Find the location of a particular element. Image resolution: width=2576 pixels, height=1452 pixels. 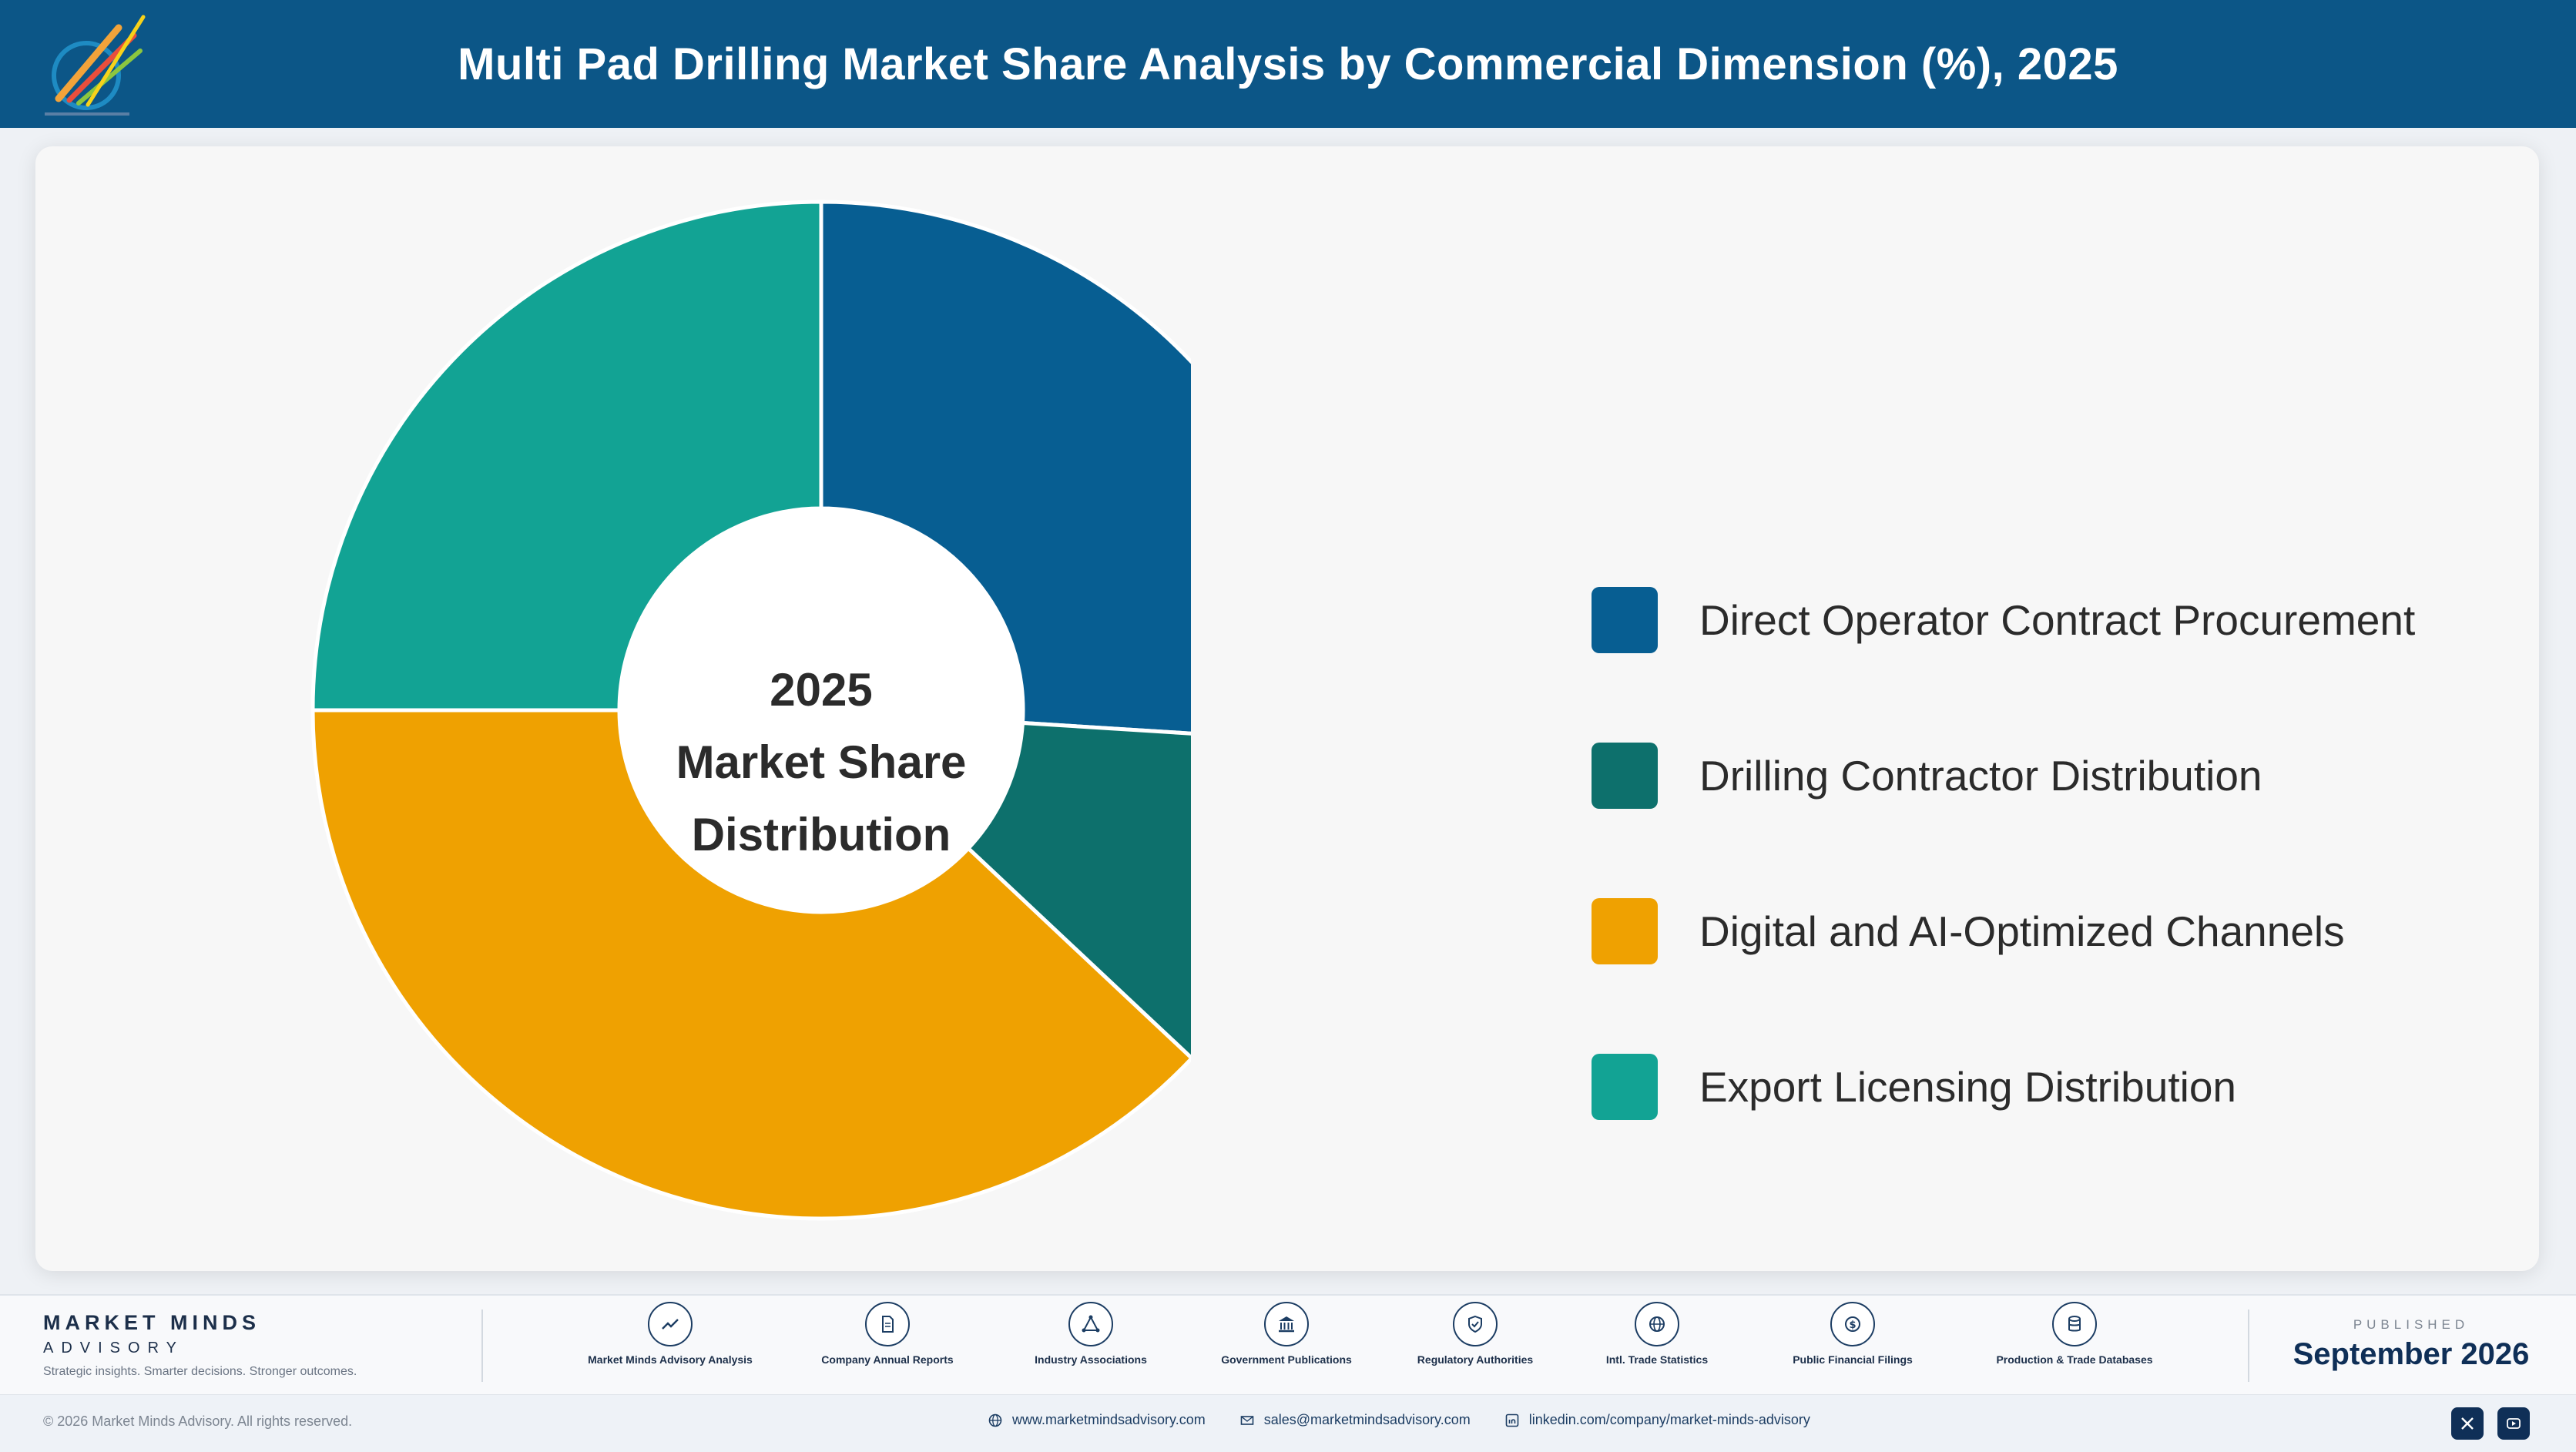

center-label-line-2: Market Share is located at coordinates (821, 762).